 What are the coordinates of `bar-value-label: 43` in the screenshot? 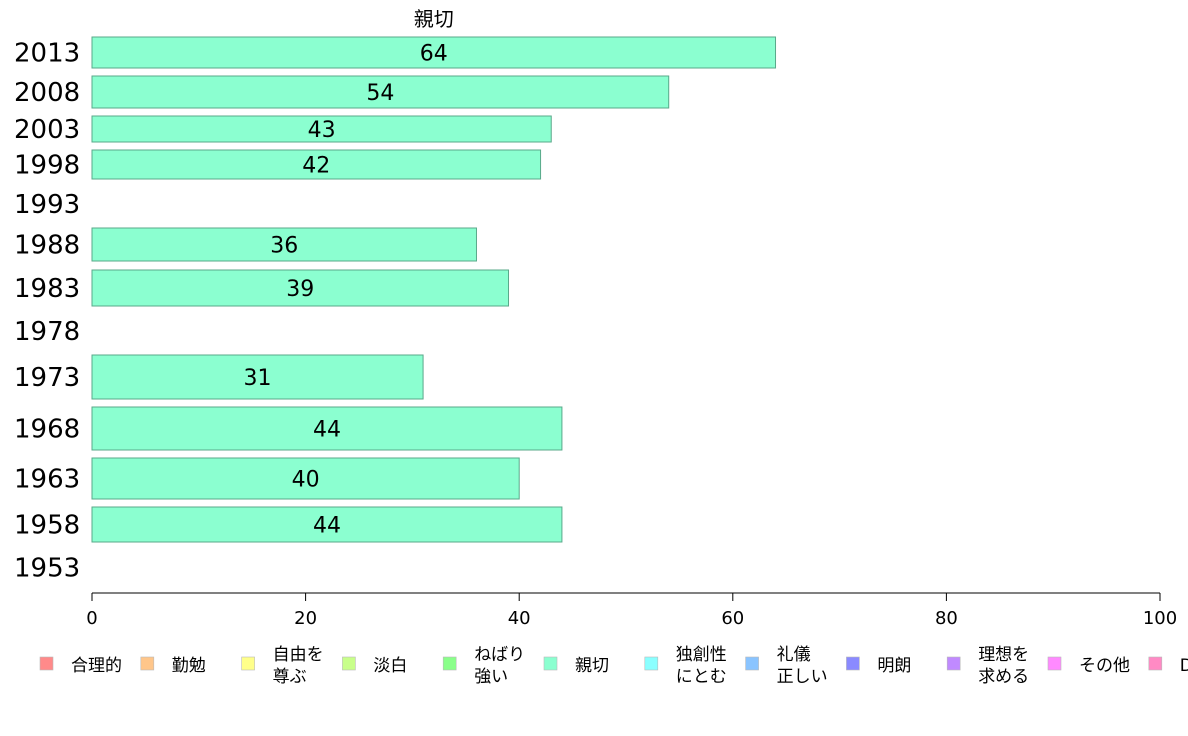 It's located at (322, 130).